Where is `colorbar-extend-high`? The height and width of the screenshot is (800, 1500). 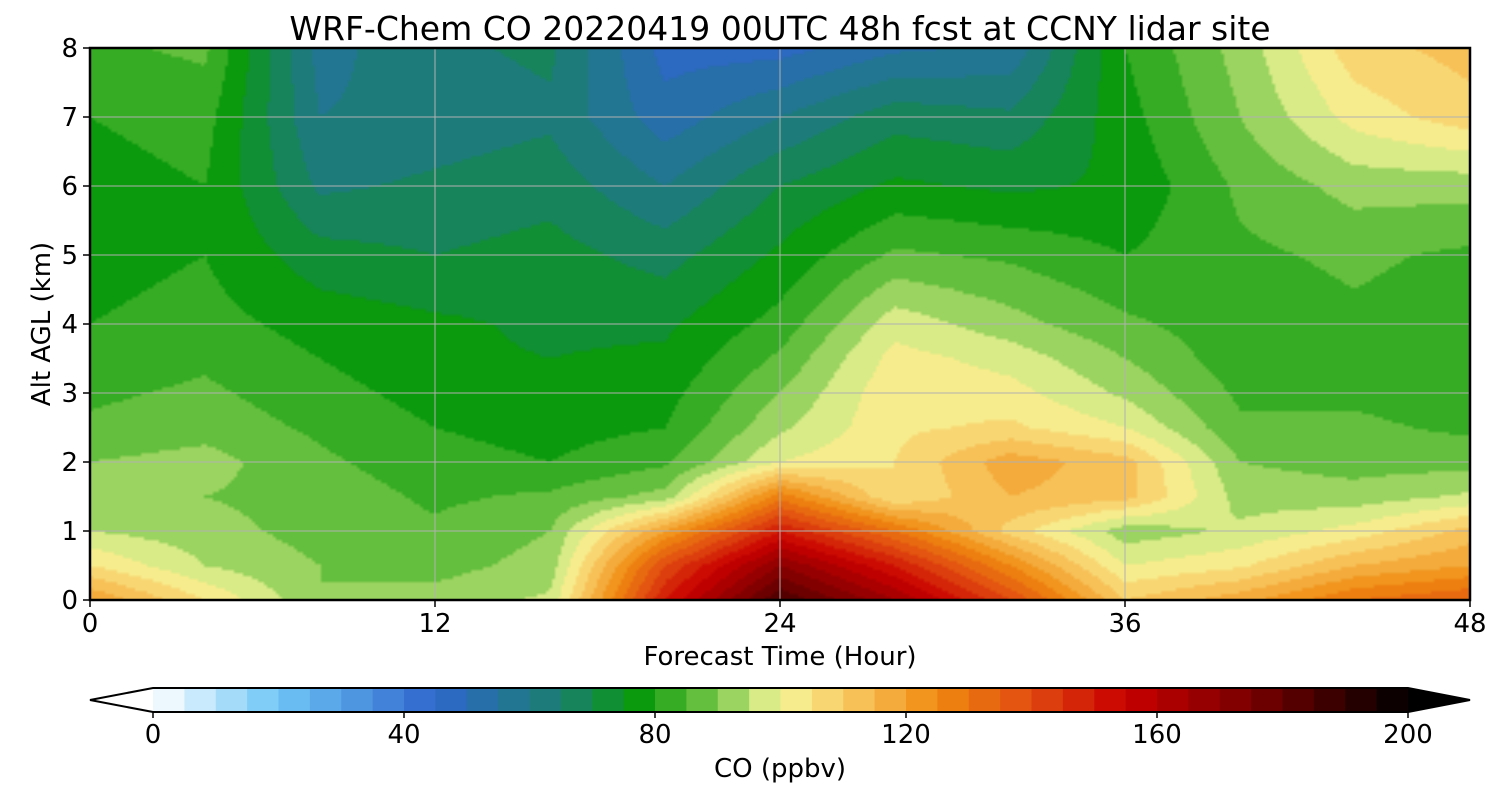
colorbar-extend-high is located at coordinates (1439, 700).